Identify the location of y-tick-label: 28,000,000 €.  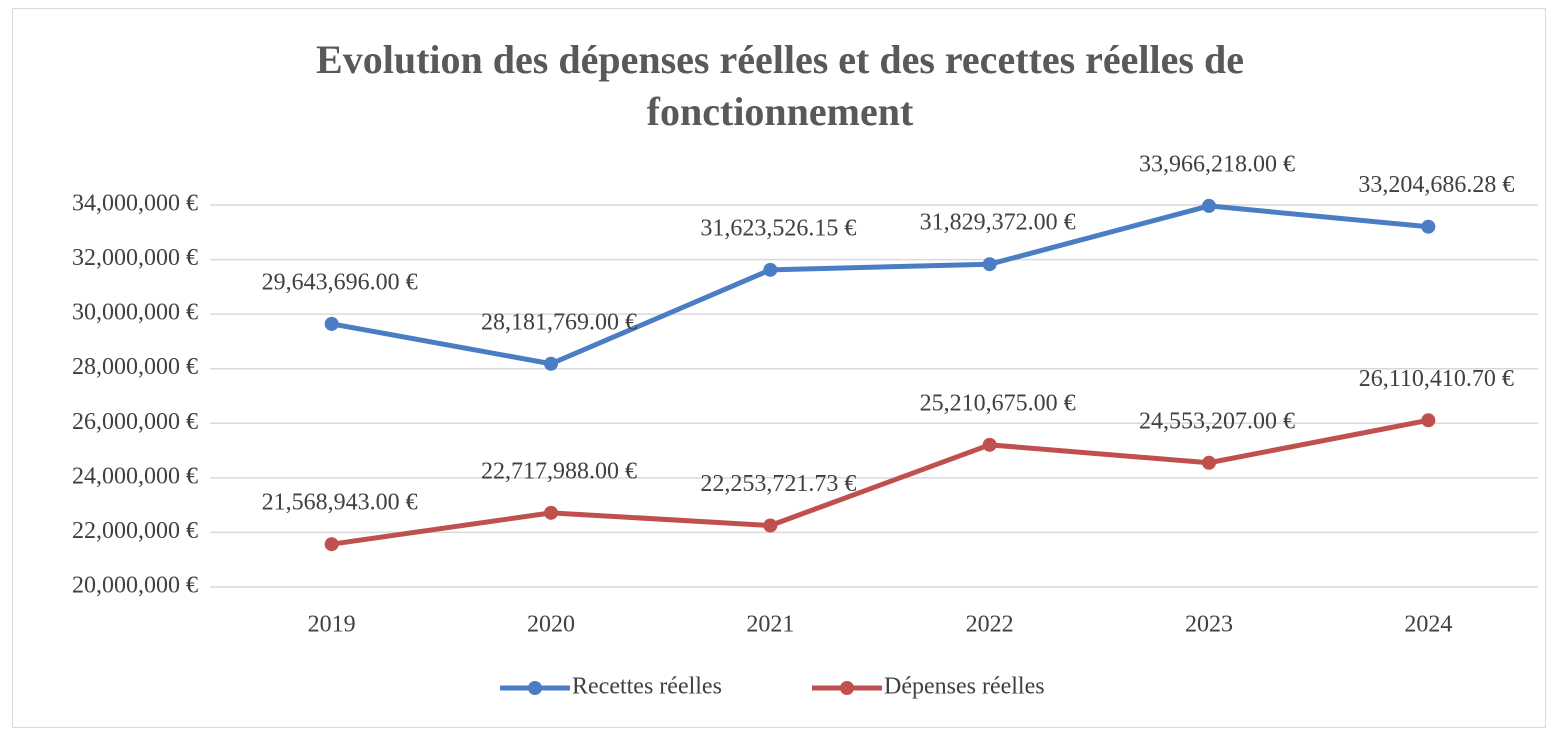
(135, 367).